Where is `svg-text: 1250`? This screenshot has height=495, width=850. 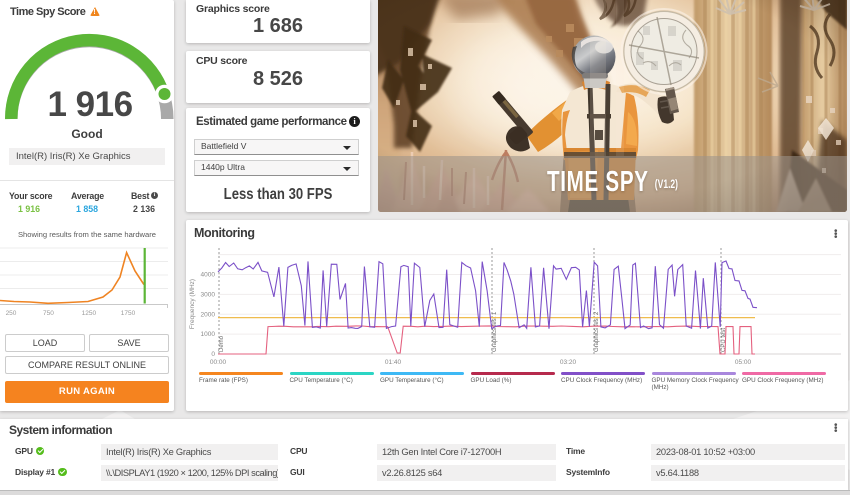 svg-text: 1250 is located at coordinates (89, 313).